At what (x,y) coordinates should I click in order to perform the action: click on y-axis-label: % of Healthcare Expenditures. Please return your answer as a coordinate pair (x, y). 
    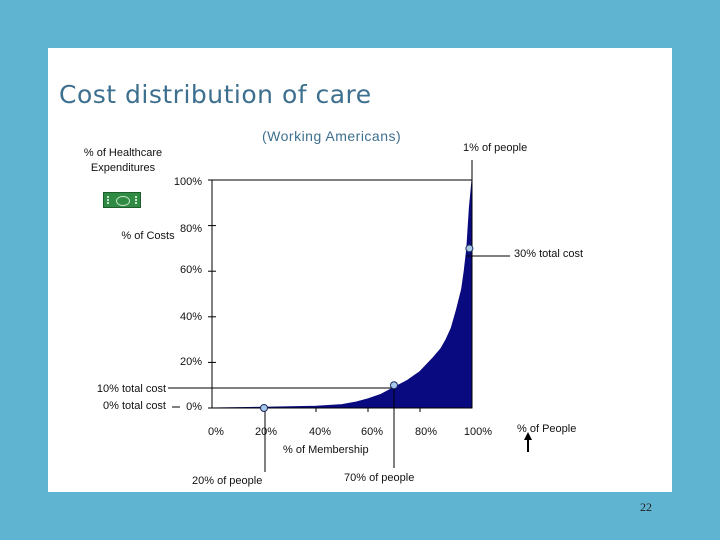
    Looking at the image, I should click on (123, 160).